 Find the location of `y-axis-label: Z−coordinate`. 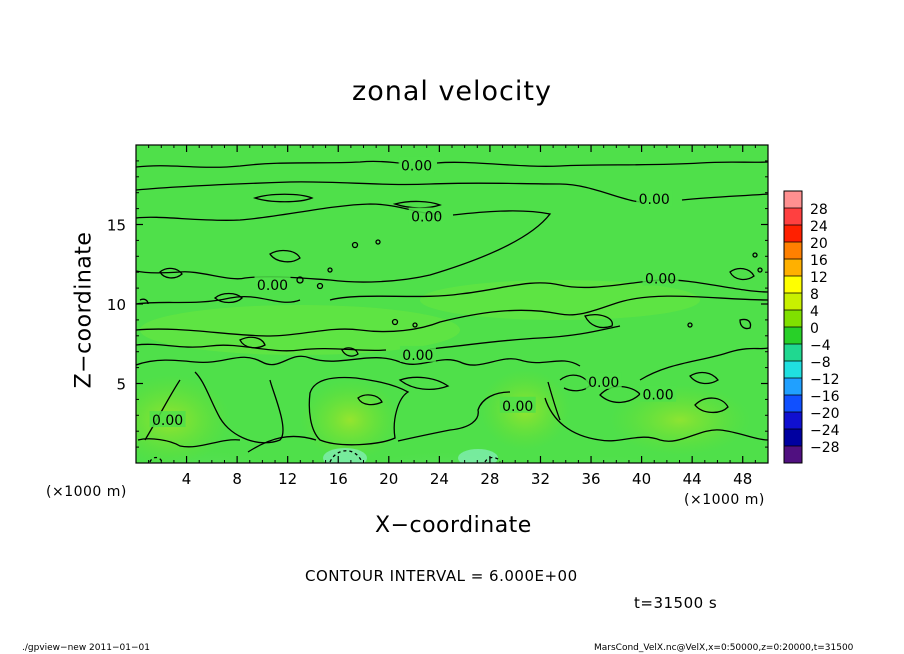

y-axis-label: Z−coordinate is located at coordinates (84, 310).